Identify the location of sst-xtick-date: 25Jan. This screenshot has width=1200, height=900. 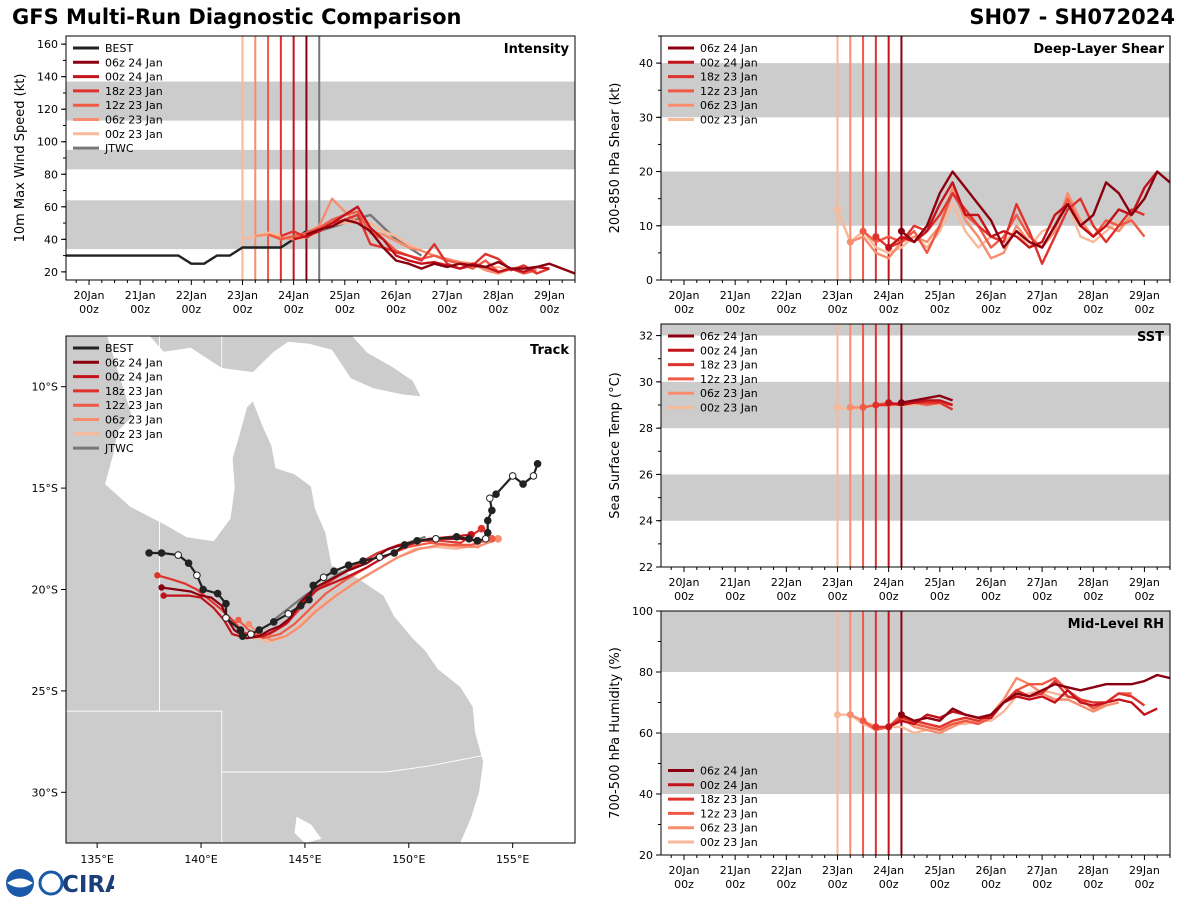
(939, 582).